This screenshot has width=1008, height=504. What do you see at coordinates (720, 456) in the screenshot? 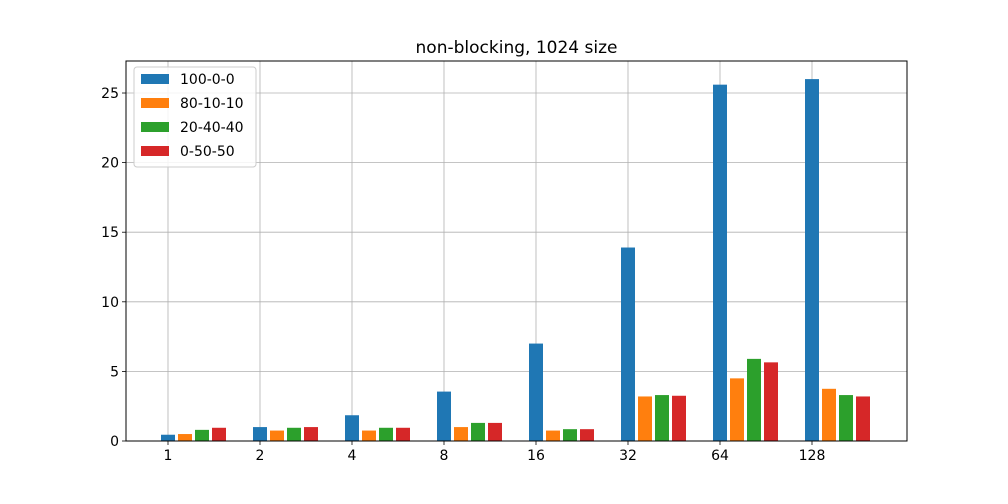
I see `x-tick-label: 64` at bounding box center [720, 456].